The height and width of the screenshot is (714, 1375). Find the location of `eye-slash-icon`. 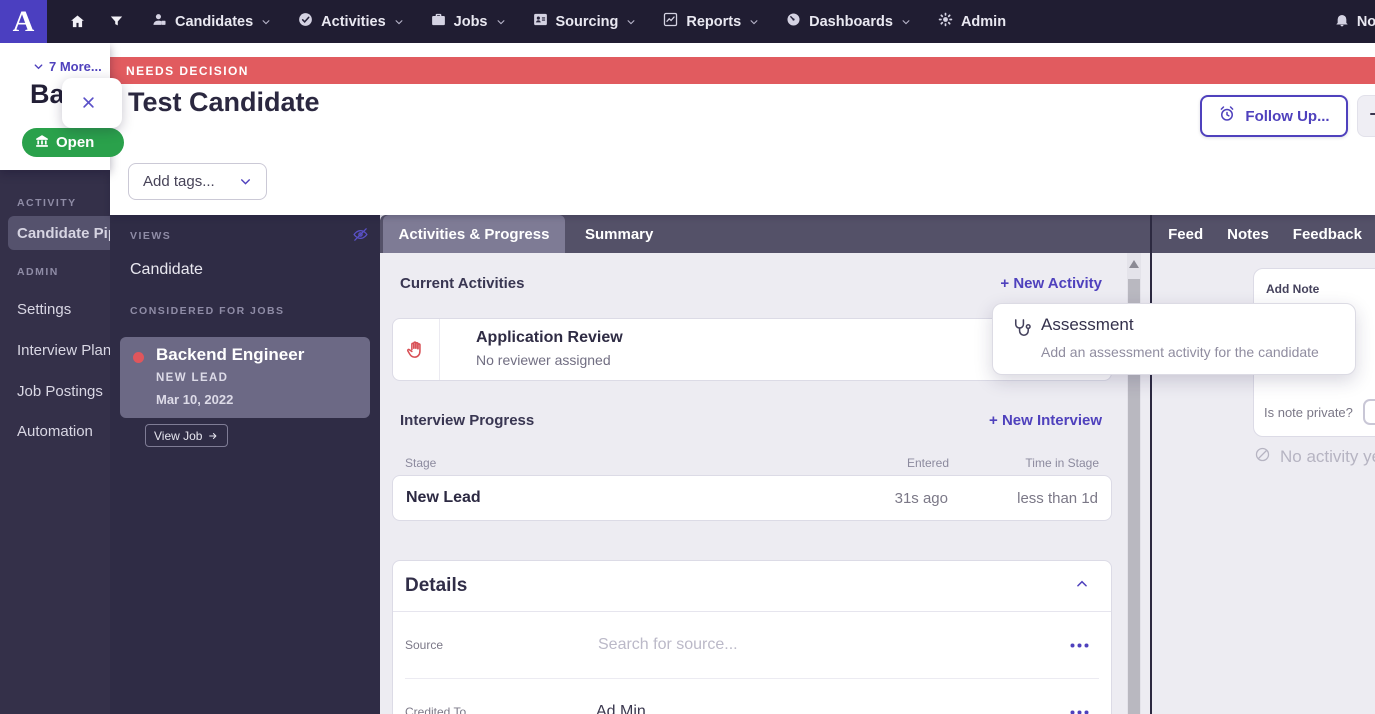

eye-slash-icon is located at coordinates (360, 237).